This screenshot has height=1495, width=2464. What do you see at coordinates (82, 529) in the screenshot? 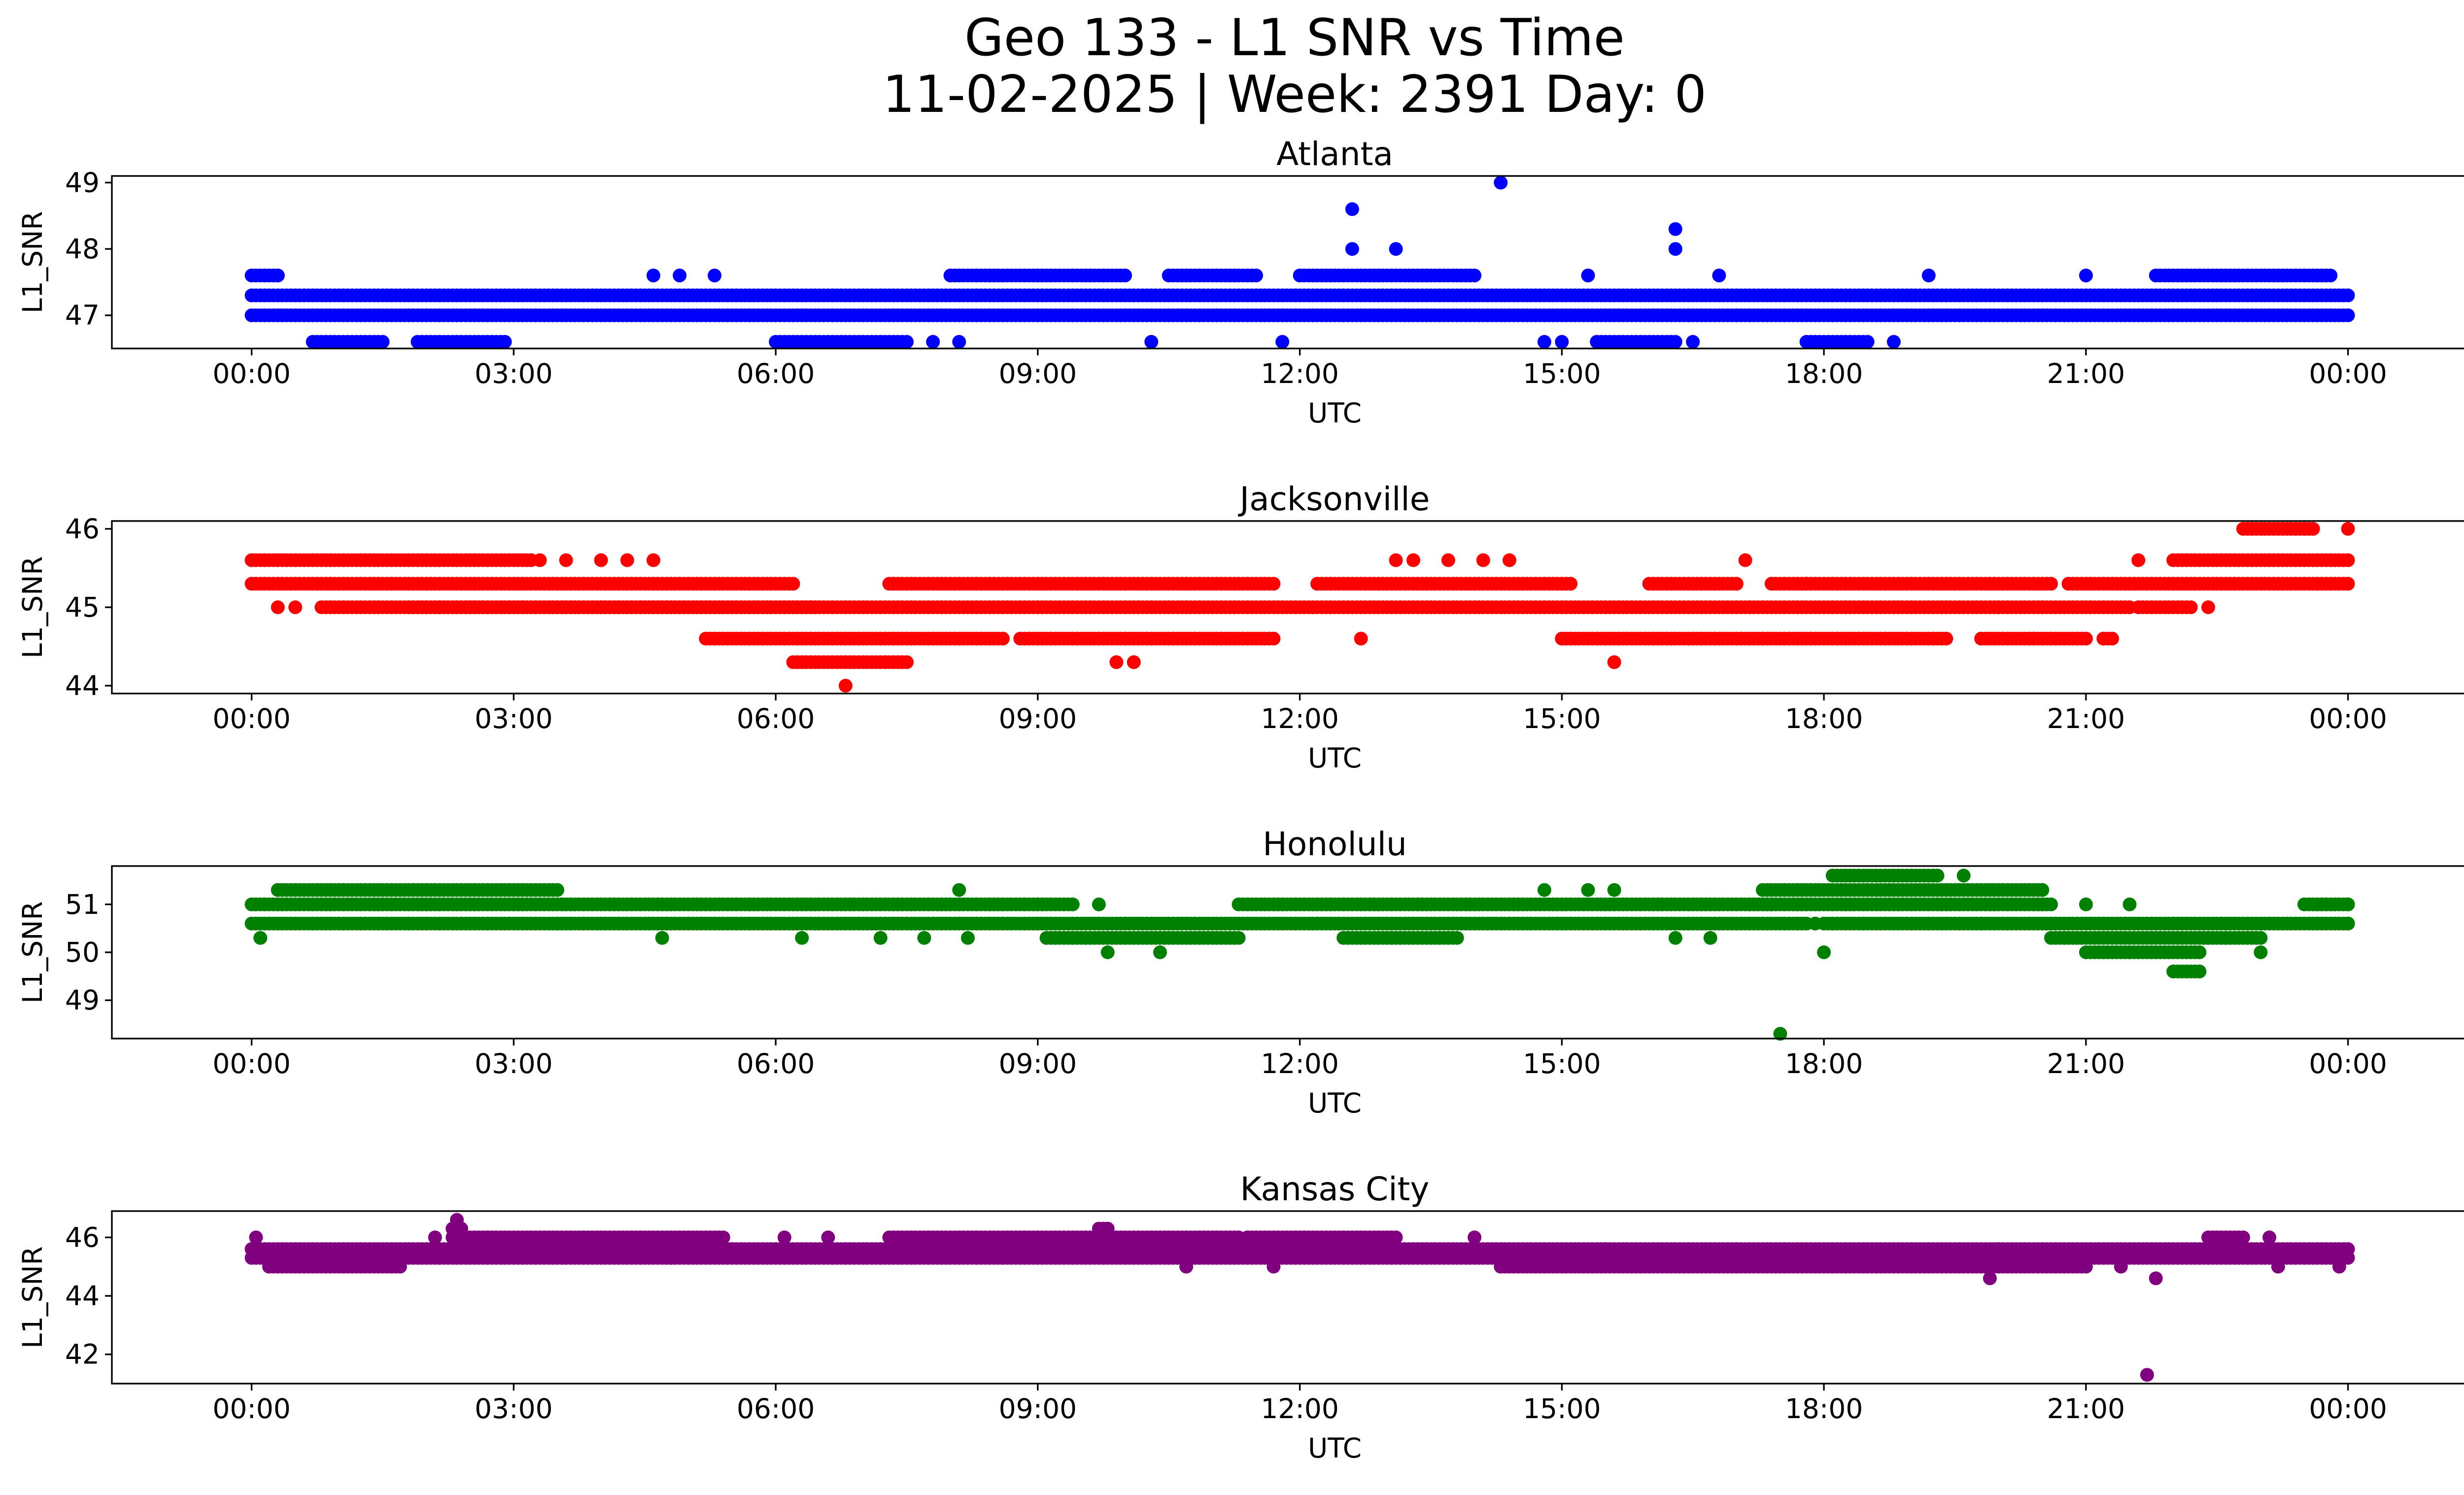
I see `y-tick-label: 46` at bounding box center [82, 529].